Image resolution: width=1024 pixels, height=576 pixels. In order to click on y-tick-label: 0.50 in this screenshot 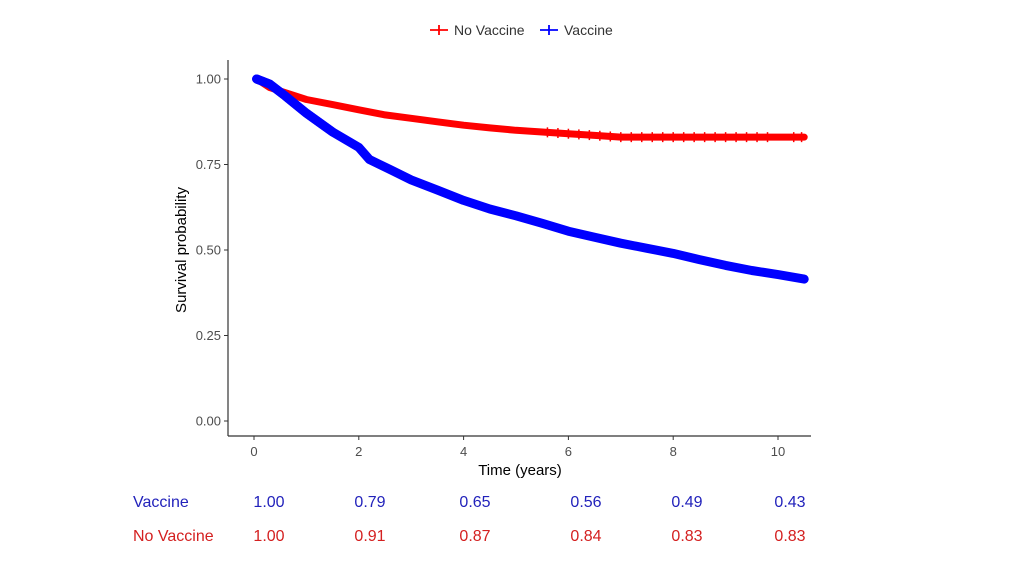, I will do `click(208, 250)`.